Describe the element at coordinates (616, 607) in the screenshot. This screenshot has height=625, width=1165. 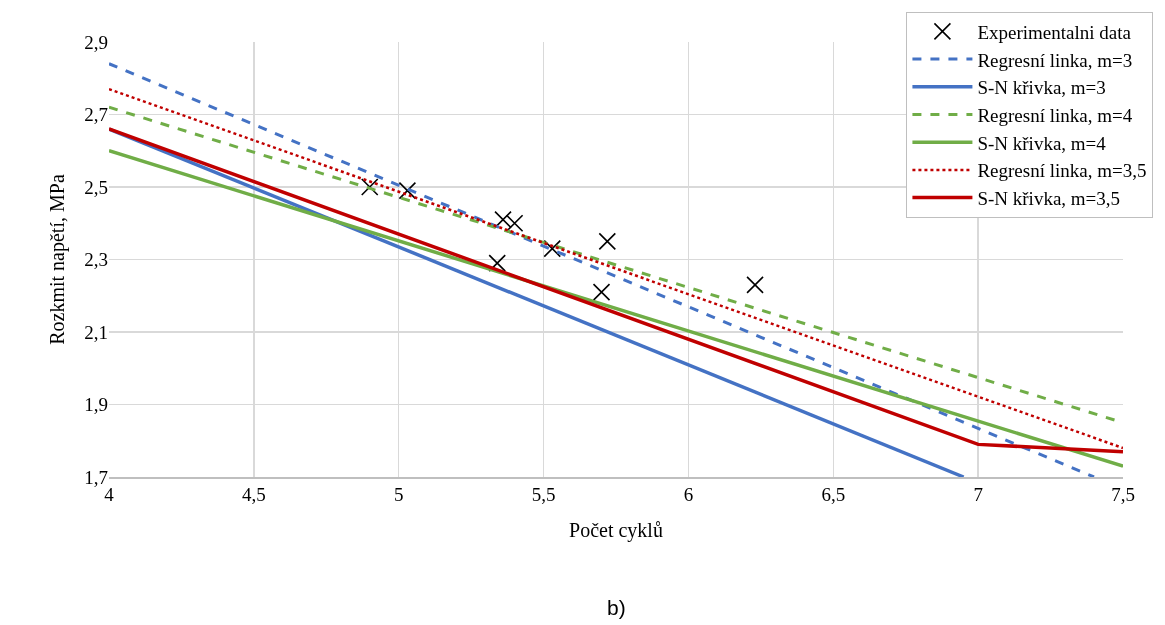
I see `text: b)` at that location.